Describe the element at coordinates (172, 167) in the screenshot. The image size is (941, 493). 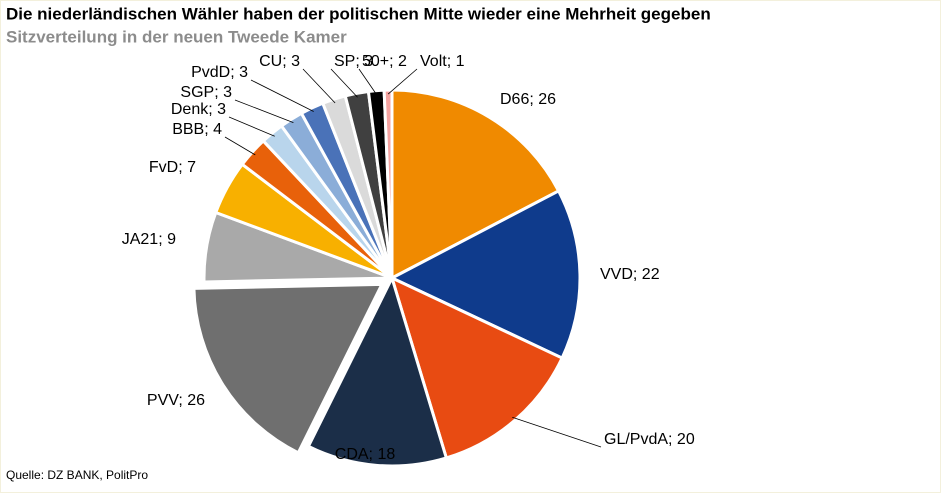
I see `slice-label: FvD; 7` at that location.